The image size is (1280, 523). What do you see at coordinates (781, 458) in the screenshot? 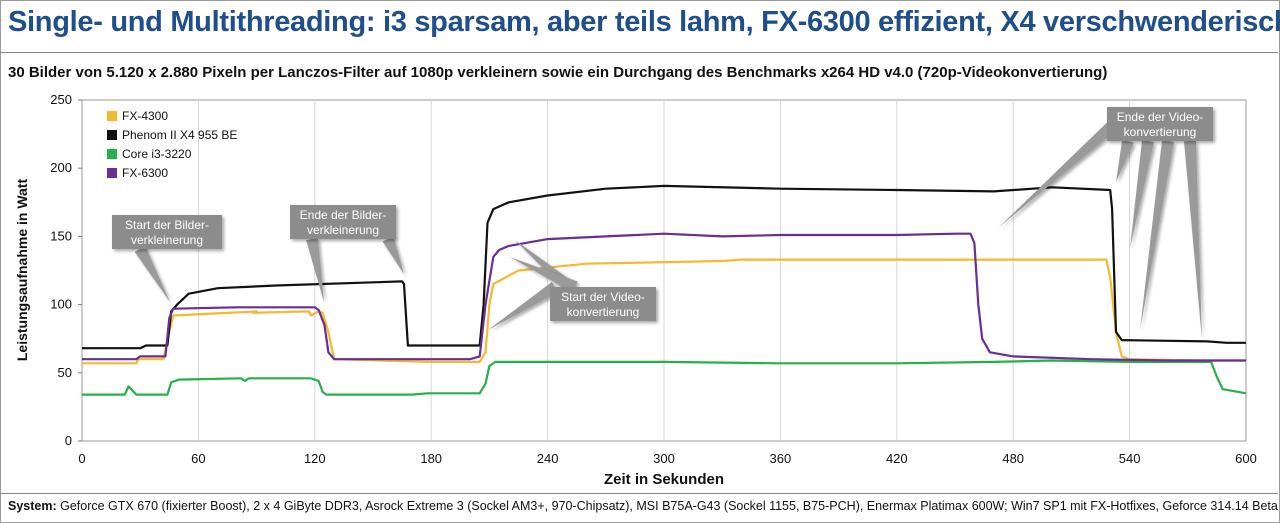
I see `x-tick-label: 360` at bounding box center [781, 458].